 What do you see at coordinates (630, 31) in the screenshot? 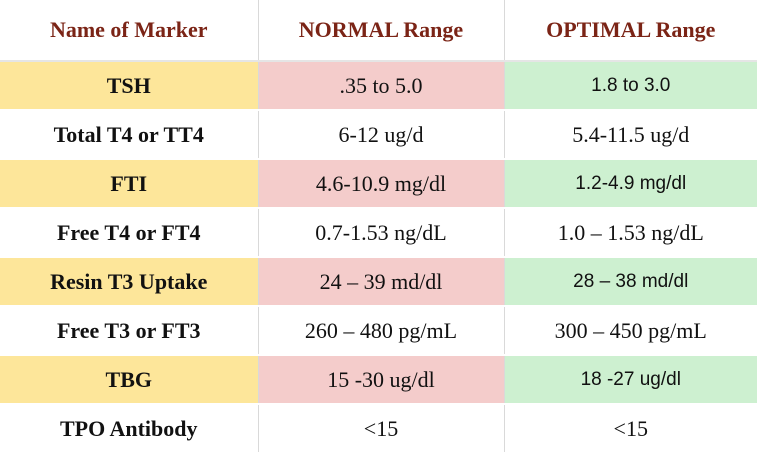
I see `header-cell: OPTIMAL Range` at bounding box center [630, 31].